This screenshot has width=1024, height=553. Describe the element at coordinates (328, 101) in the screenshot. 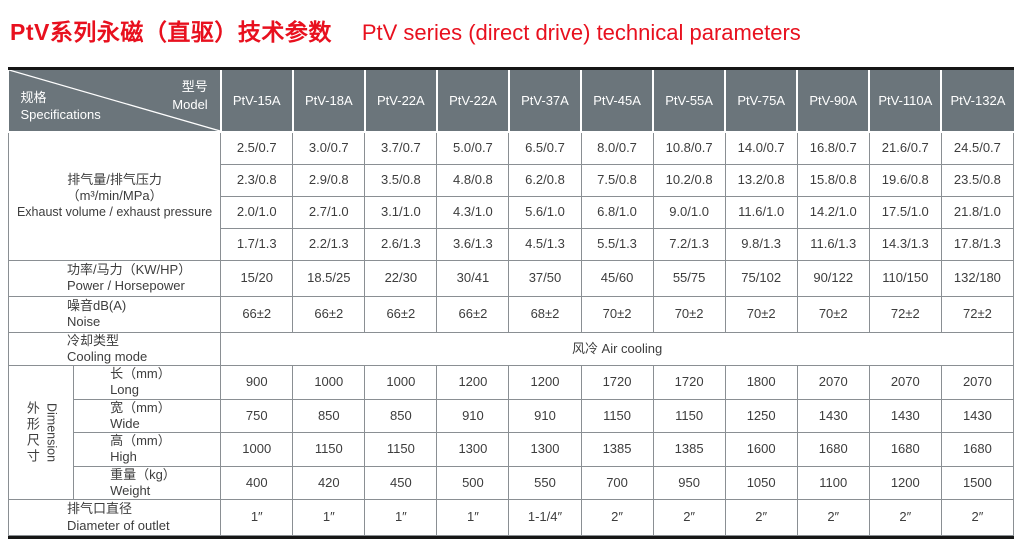

I see `model-header: PtV-18A` at that location.